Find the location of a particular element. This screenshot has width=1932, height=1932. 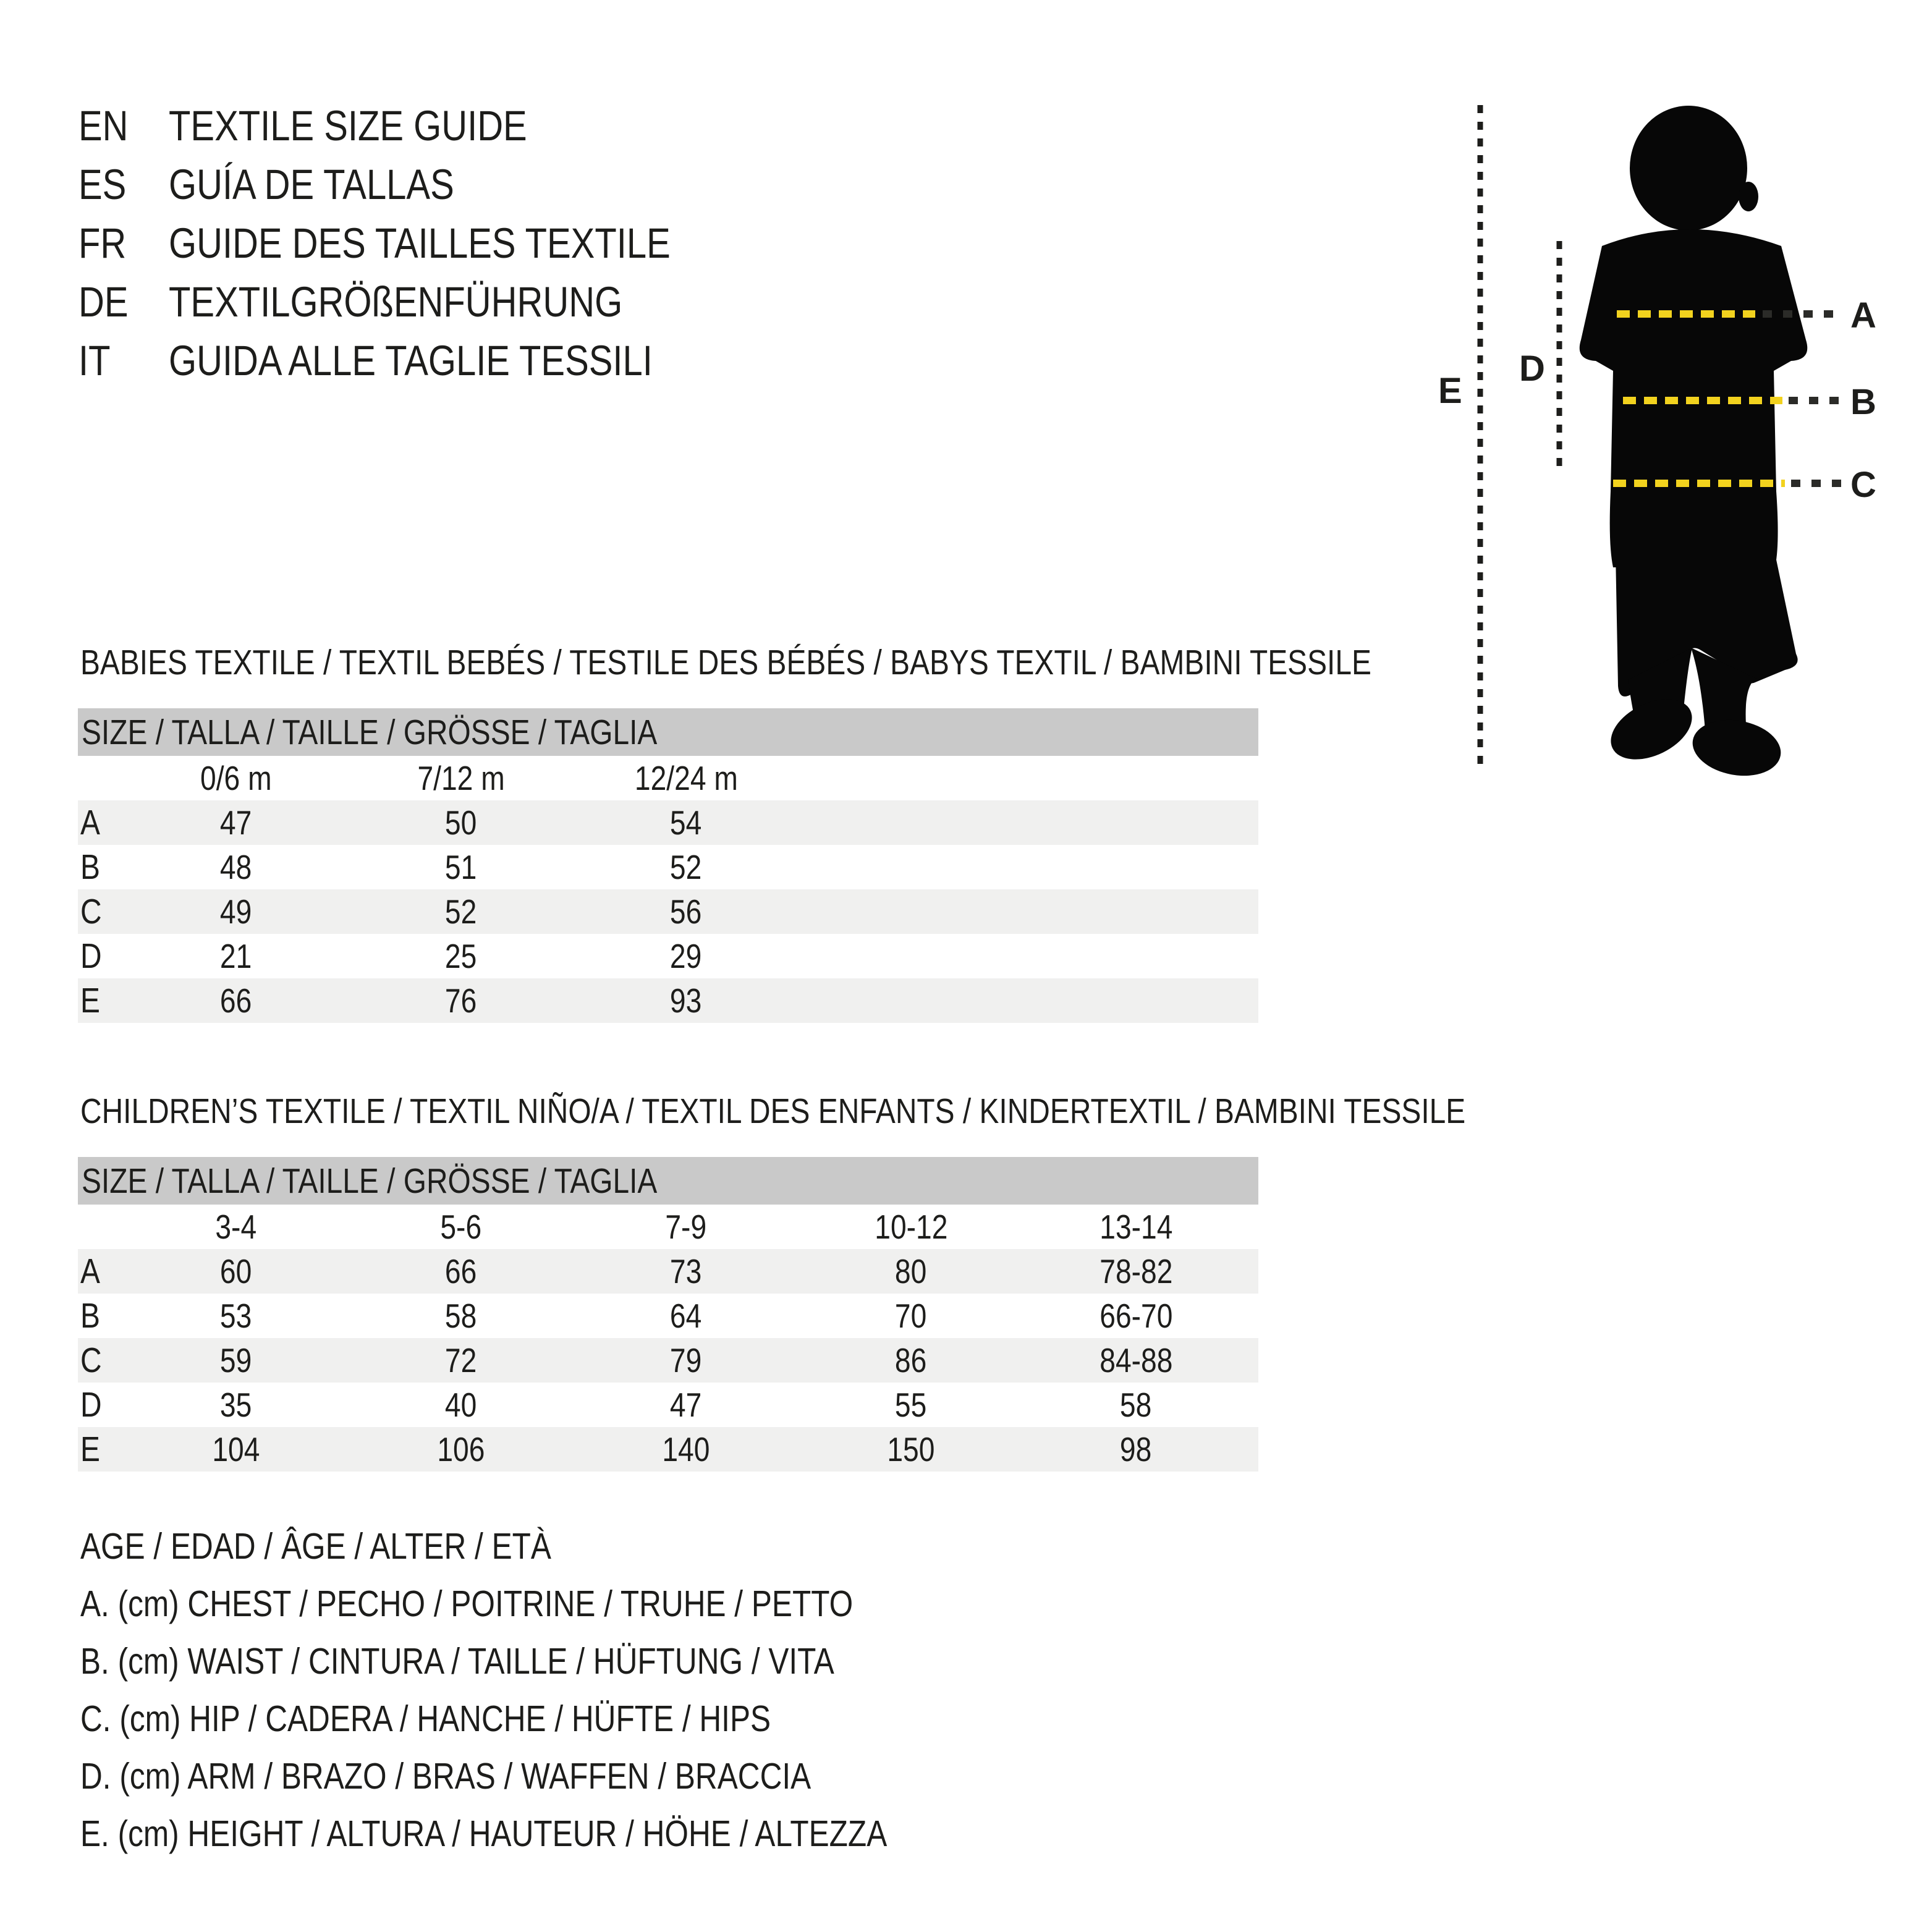

table-row: B 48 51 52 is located at coordinates (668, 867).